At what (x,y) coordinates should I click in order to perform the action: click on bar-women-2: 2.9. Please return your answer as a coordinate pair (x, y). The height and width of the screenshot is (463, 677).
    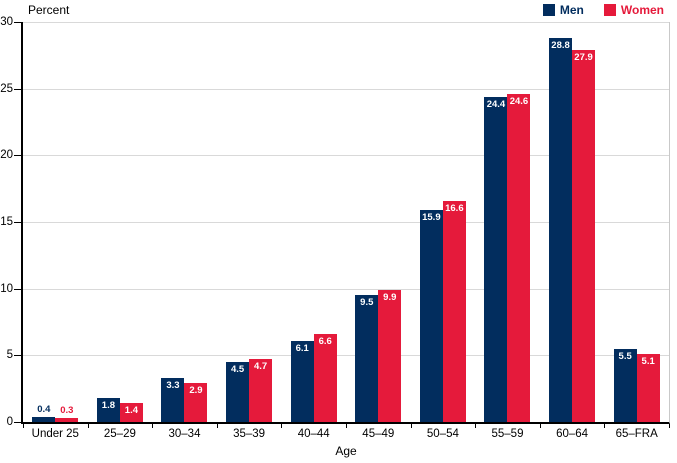
    Looking at the image, I should click on (196, 402).